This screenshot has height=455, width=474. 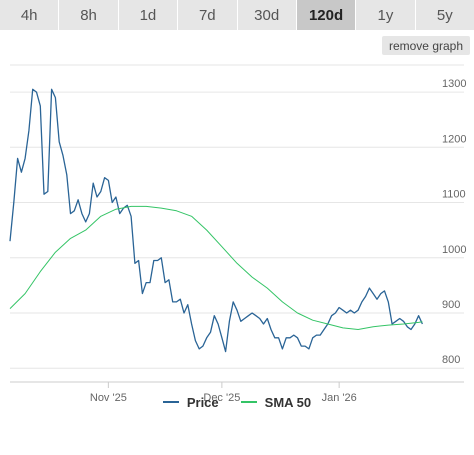 What do you see at coordinates (451, 360) in the screenshot?
I see `y-tick-label-800: 800` at bounding box center [451, 360].